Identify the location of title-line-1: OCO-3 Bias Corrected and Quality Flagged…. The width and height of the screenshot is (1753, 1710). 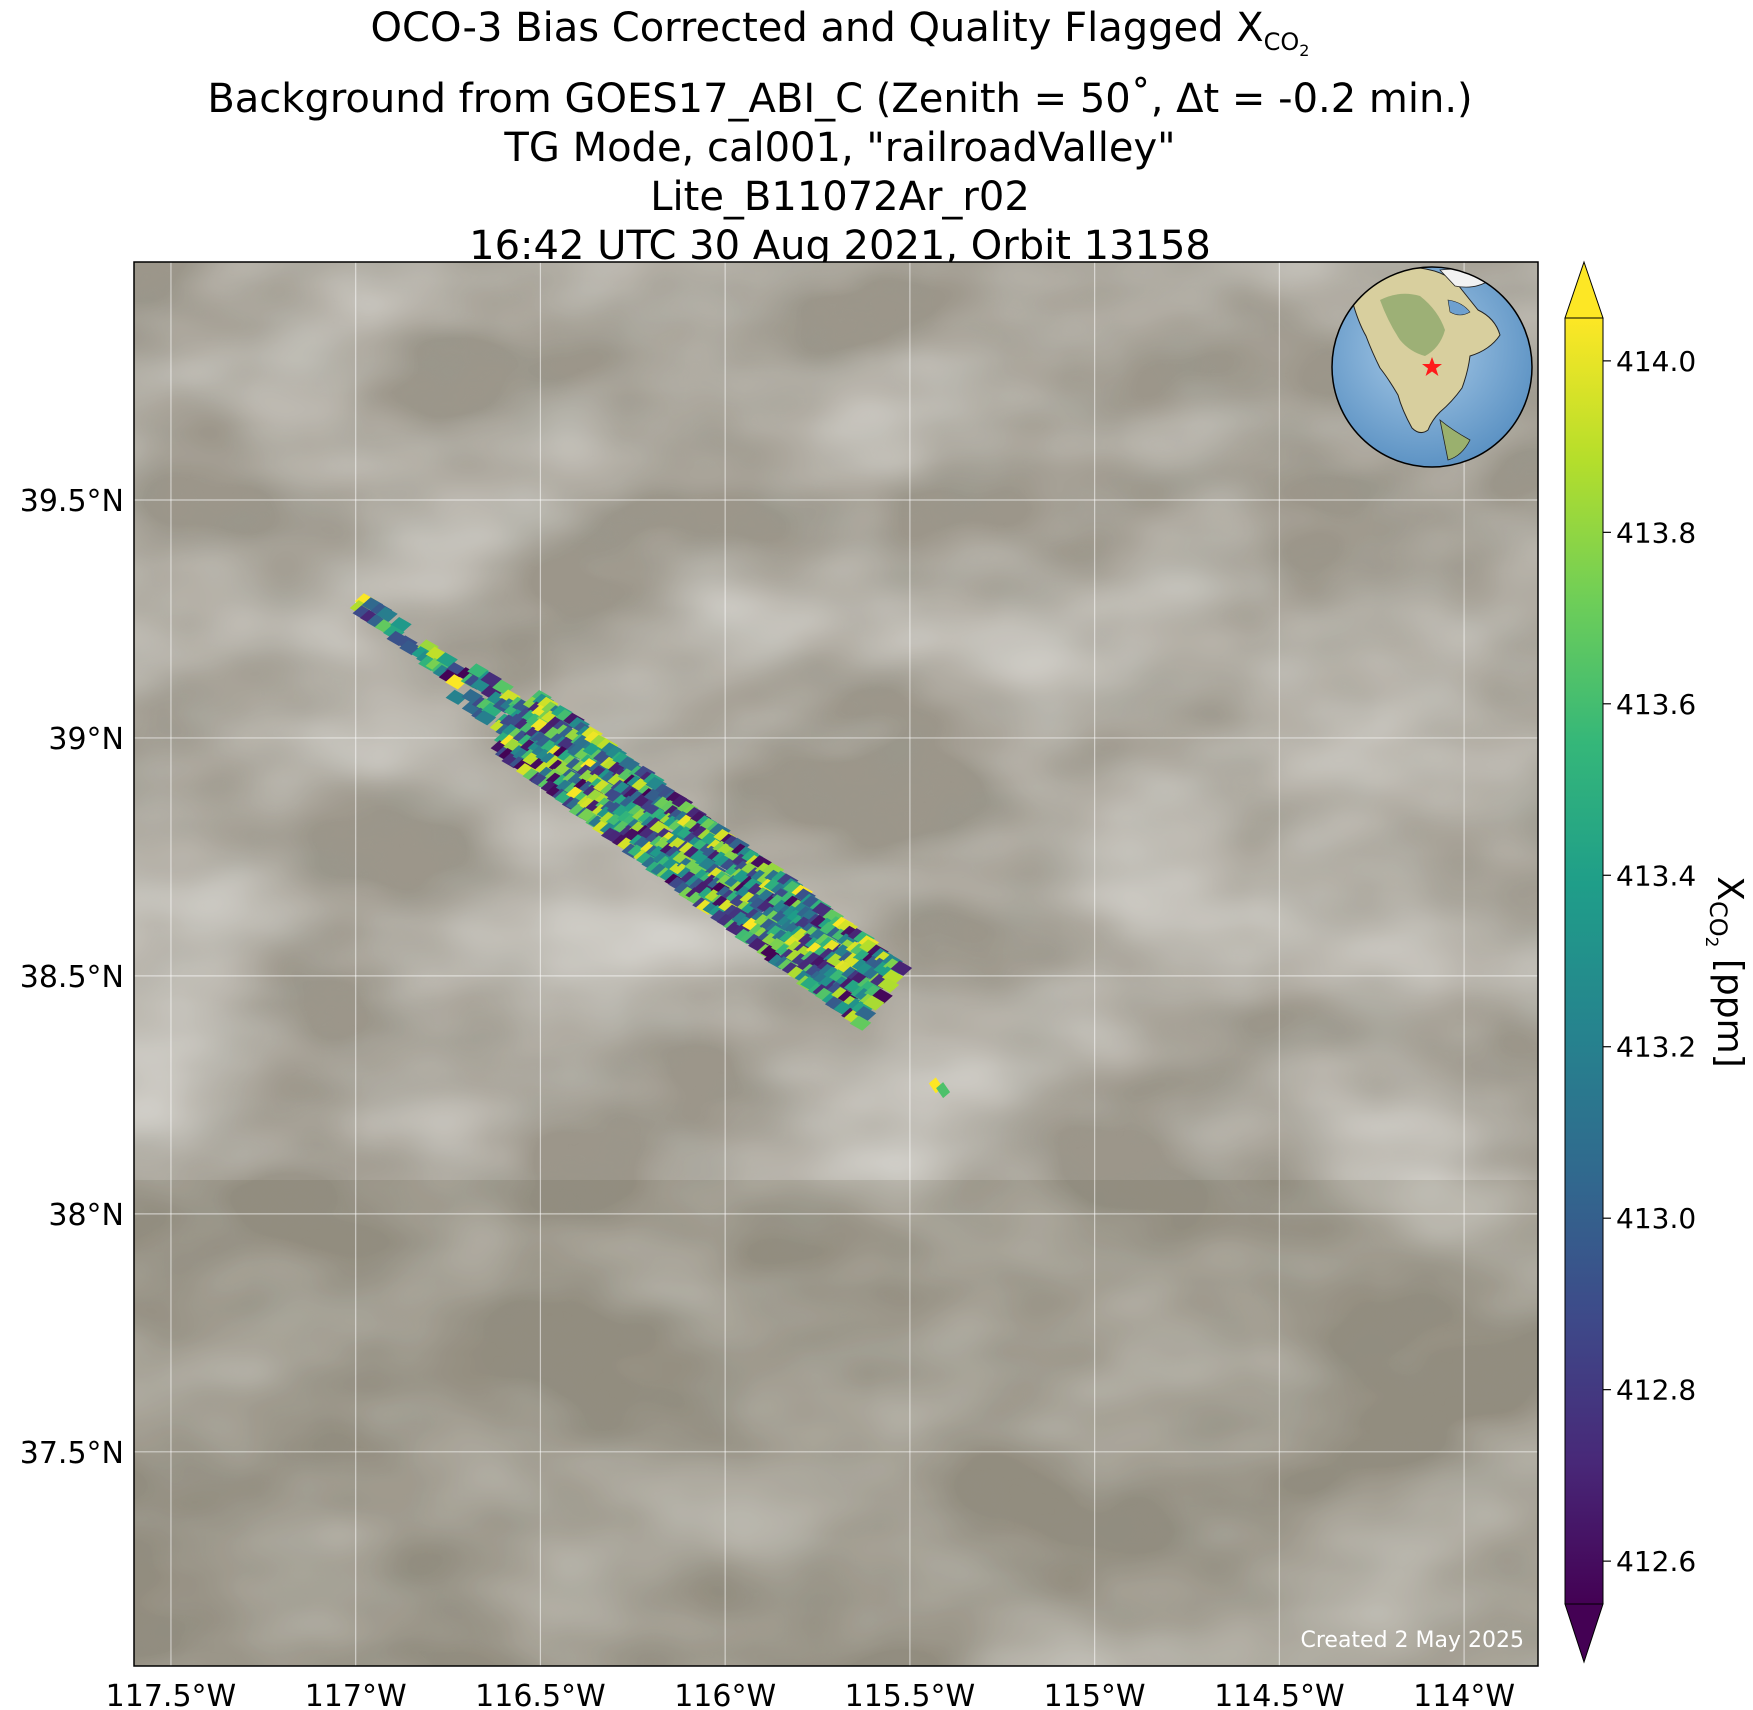
(840, 39).